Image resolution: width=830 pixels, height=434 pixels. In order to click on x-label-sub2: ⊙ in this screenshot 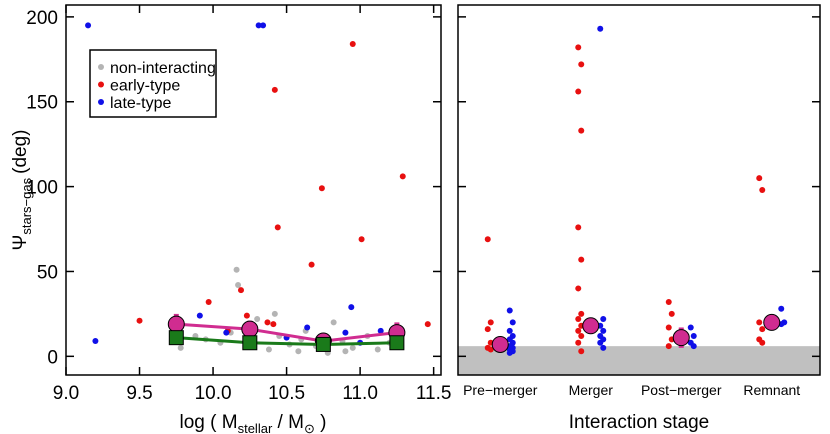, I will do `click(309, 427)`.